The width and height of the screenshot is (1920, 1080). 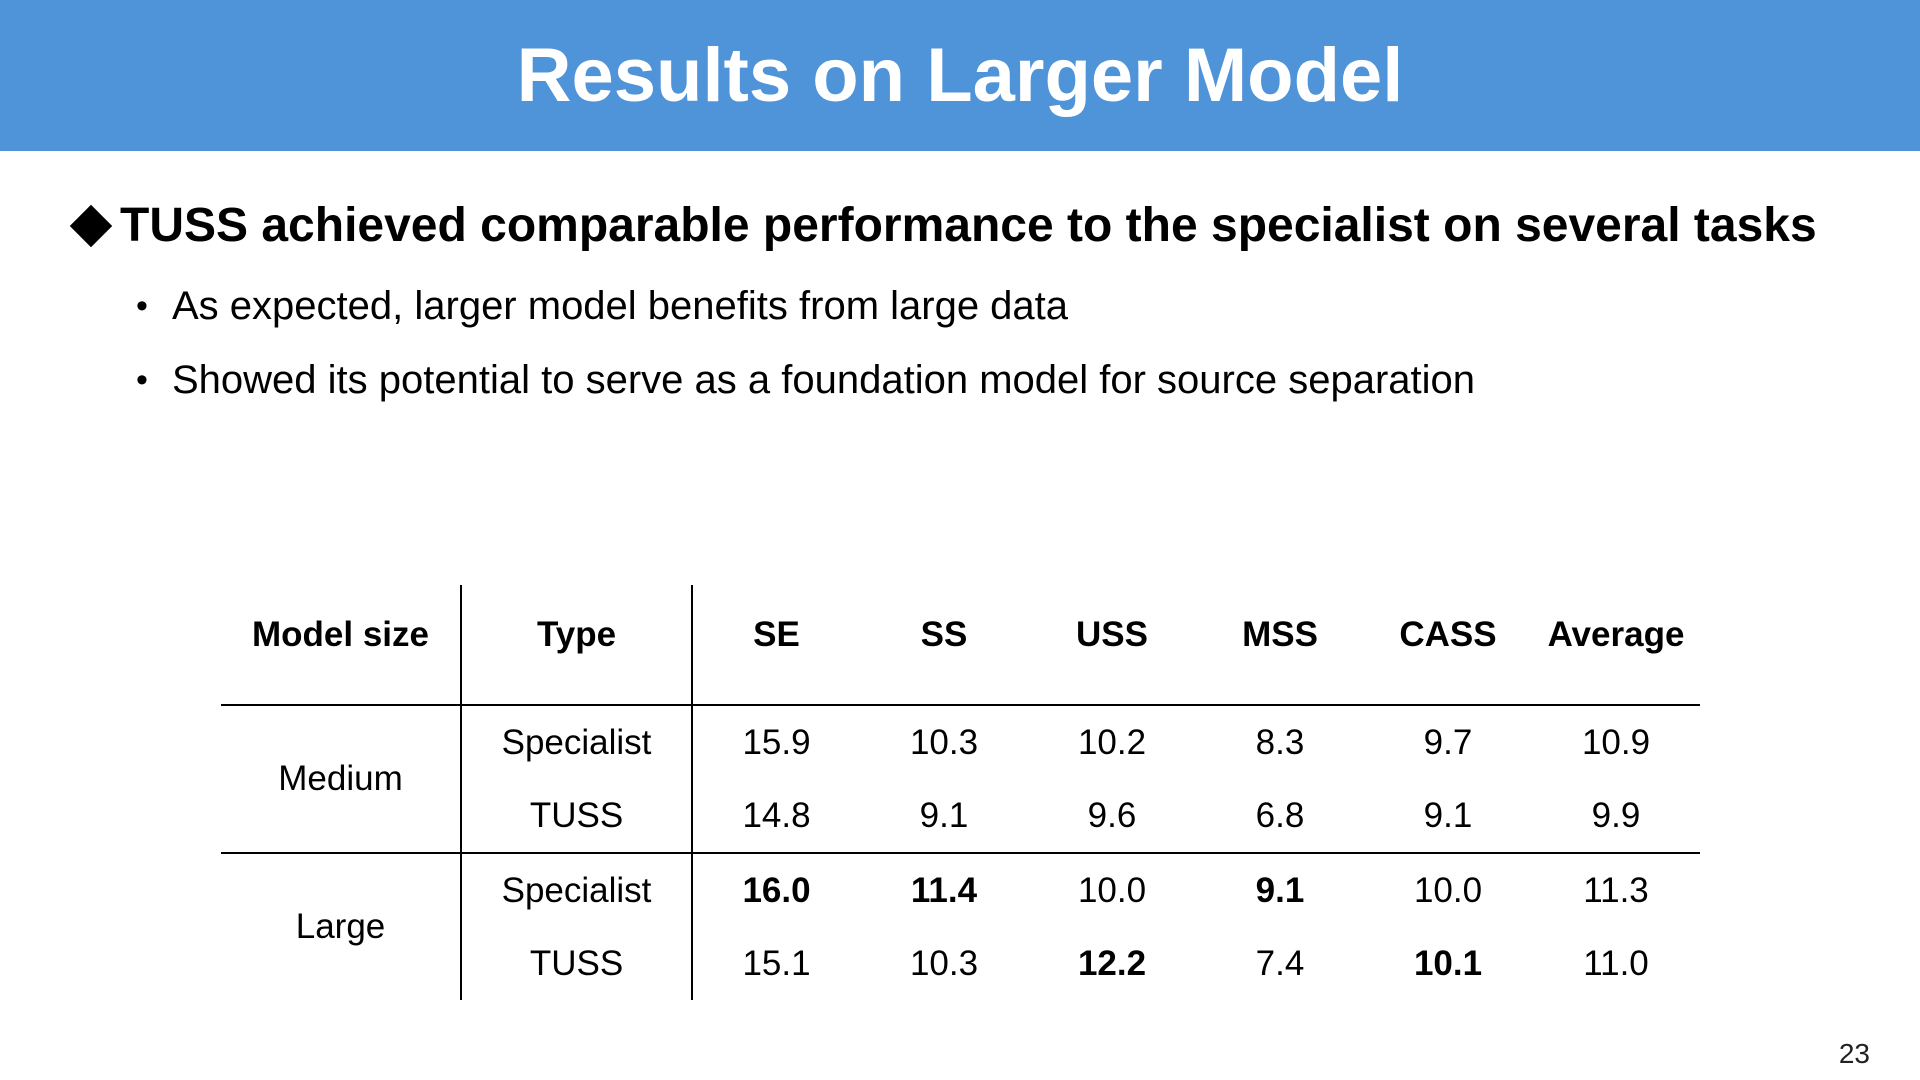 I want to click on header-cass: CASS, so click(x=1448, y=634).